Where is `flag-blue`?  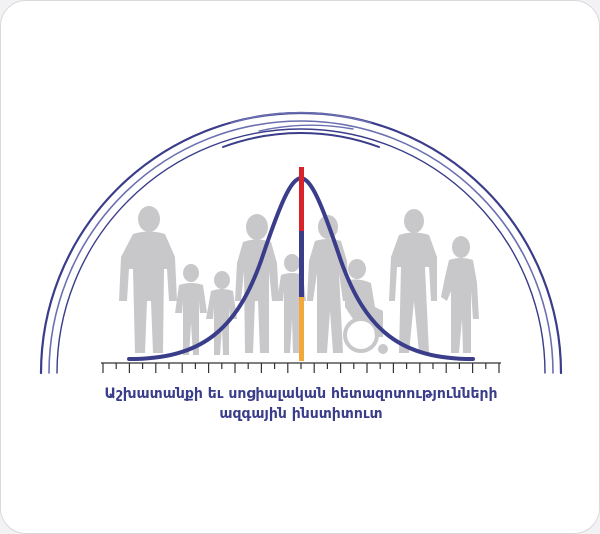 flag-blue is located at coordinates (301, 264).